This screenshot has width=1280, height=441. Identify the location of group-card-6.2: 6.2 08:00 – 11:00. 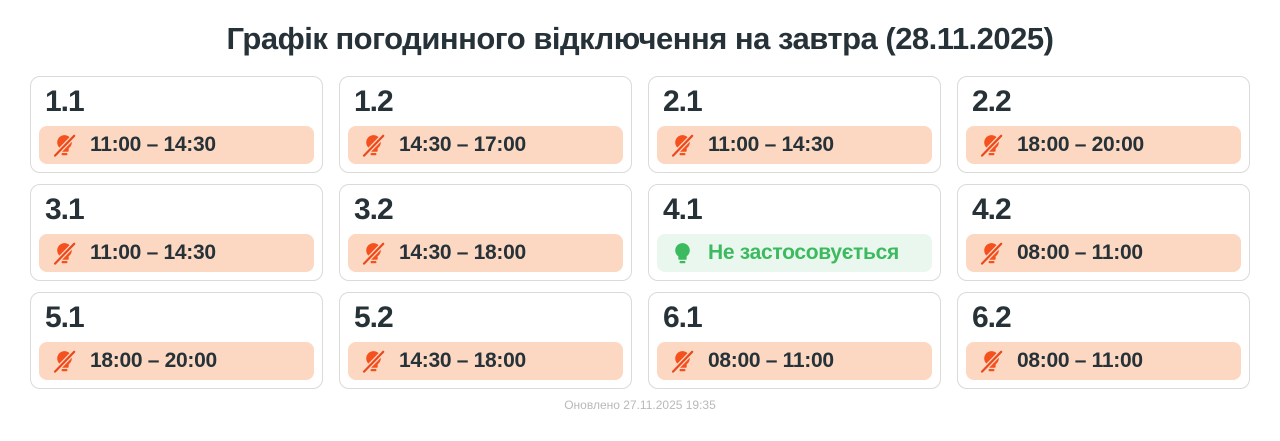
(1103, 340).